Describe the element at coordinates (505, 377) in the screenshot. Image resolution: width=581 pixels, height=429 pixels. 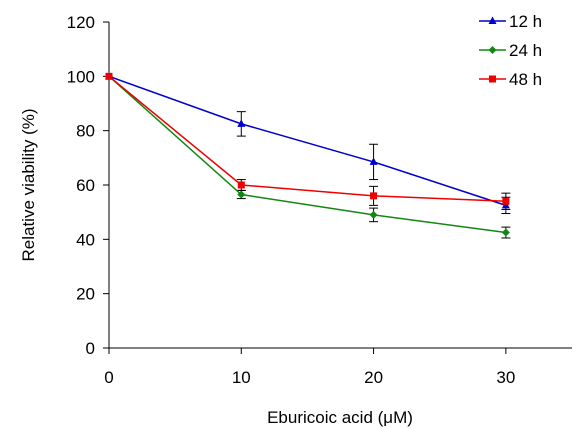
I see `x-tick-label: 30` at that location.